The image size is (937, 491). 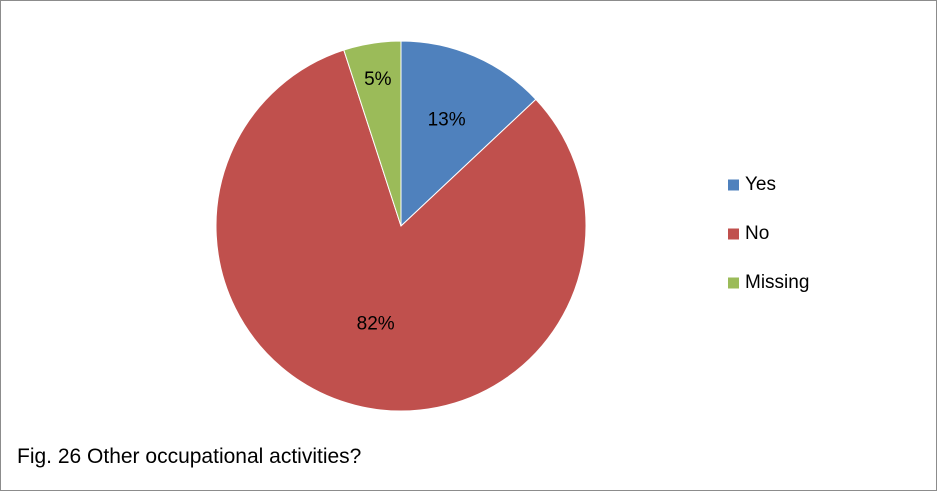 What do you see at coordinates (447, 120) in the screenshot?
I see `slice-value-label-yes: 13%` at bounding box center [447, 120].